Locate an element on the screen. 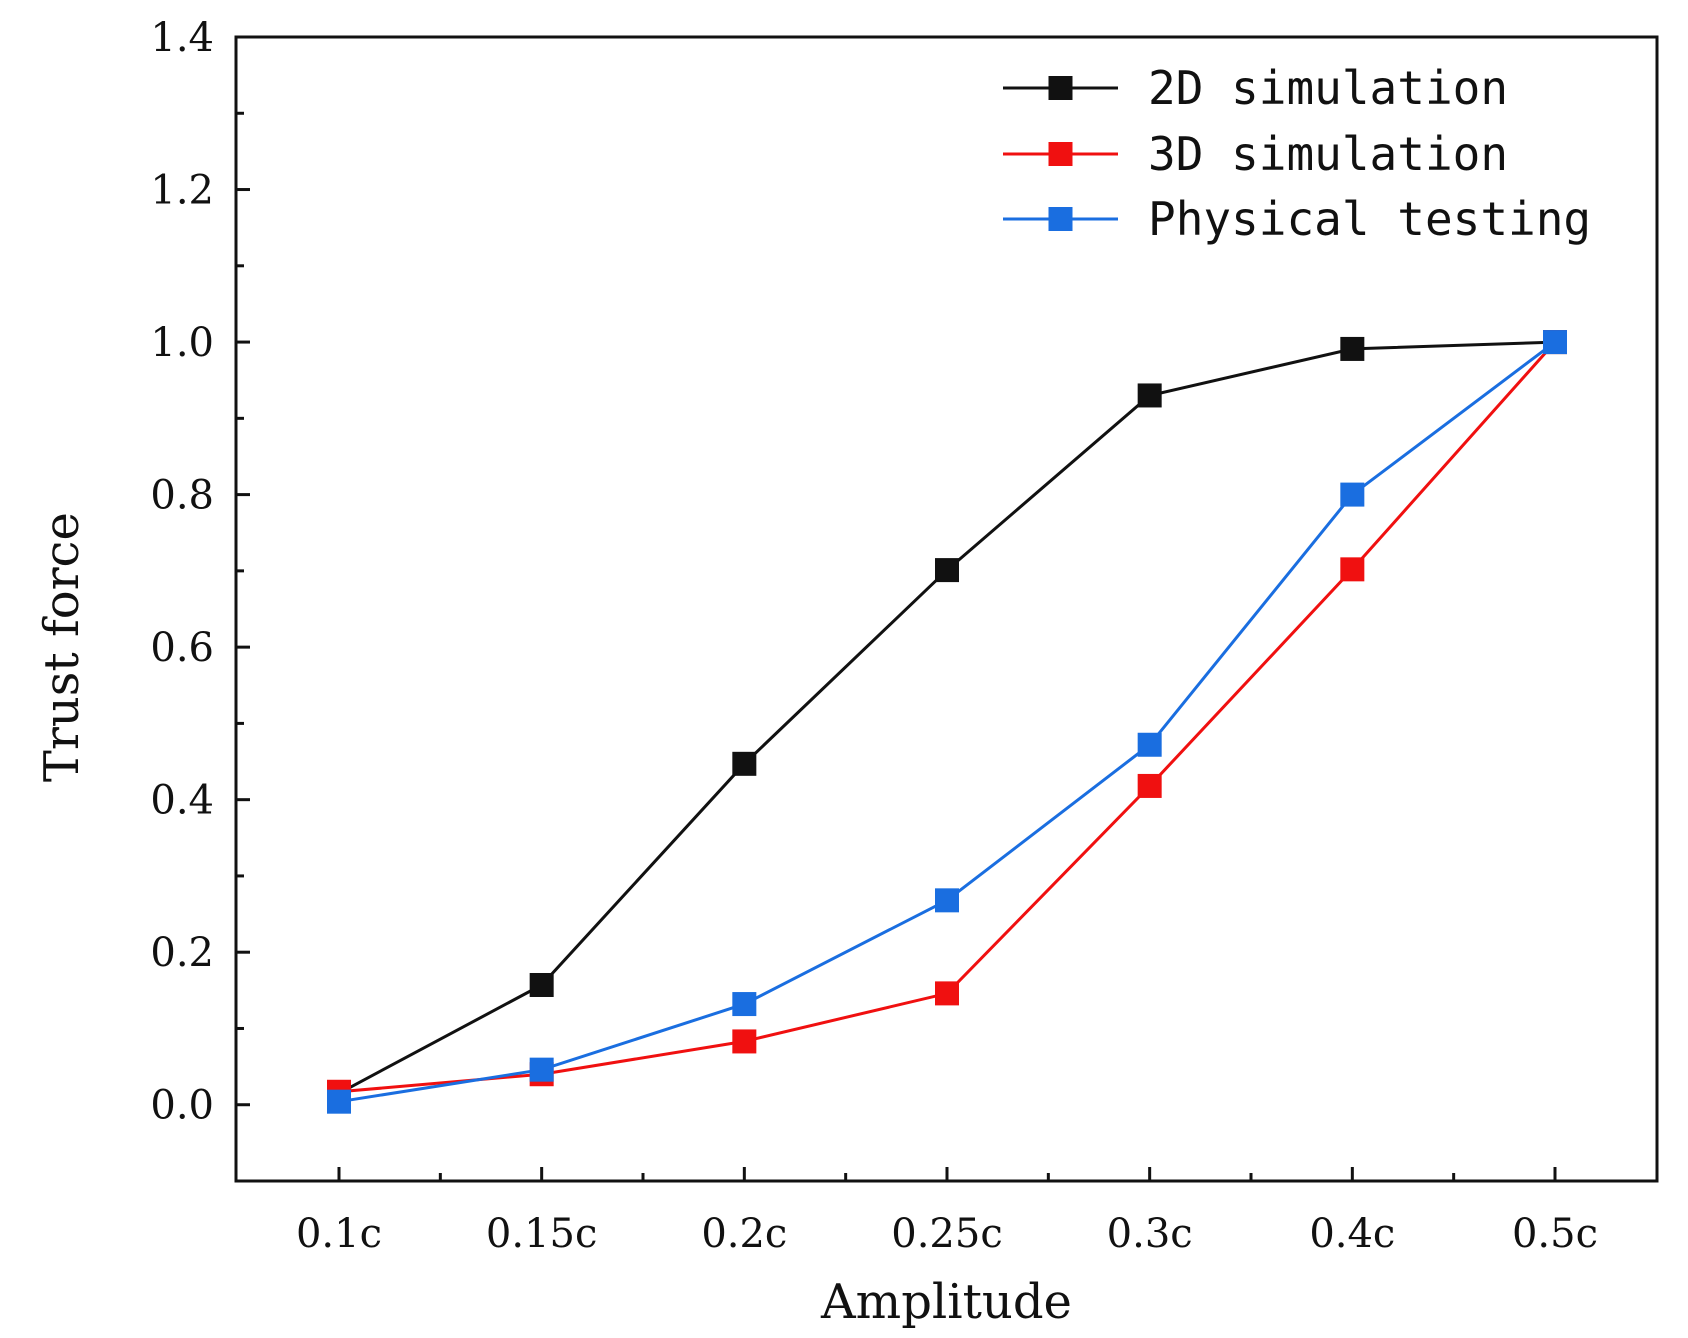 The width and height of the screenshot is (1688, 1338). legend-entry: 3D simulation is located at coordinates (1255, 154).